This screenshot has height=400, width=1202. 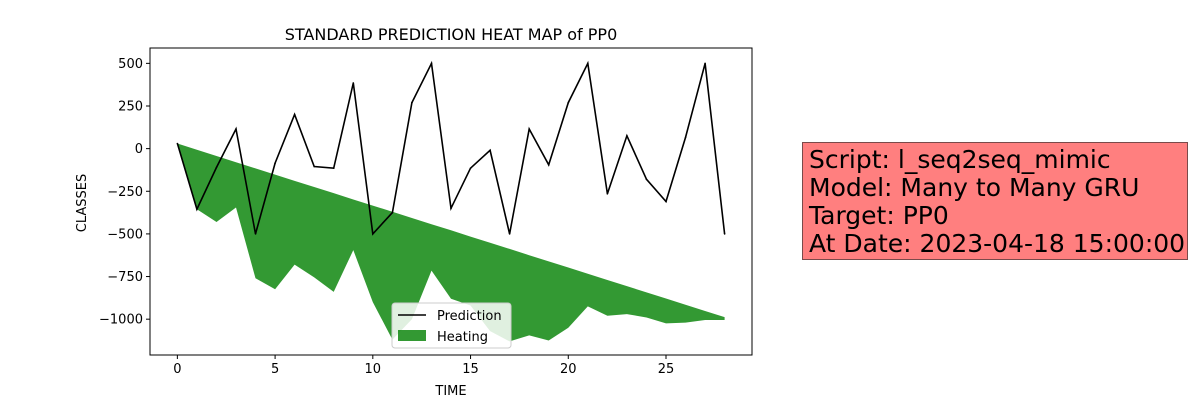 I want to click on x-tick-label: 5, so click(x=275, y=369).